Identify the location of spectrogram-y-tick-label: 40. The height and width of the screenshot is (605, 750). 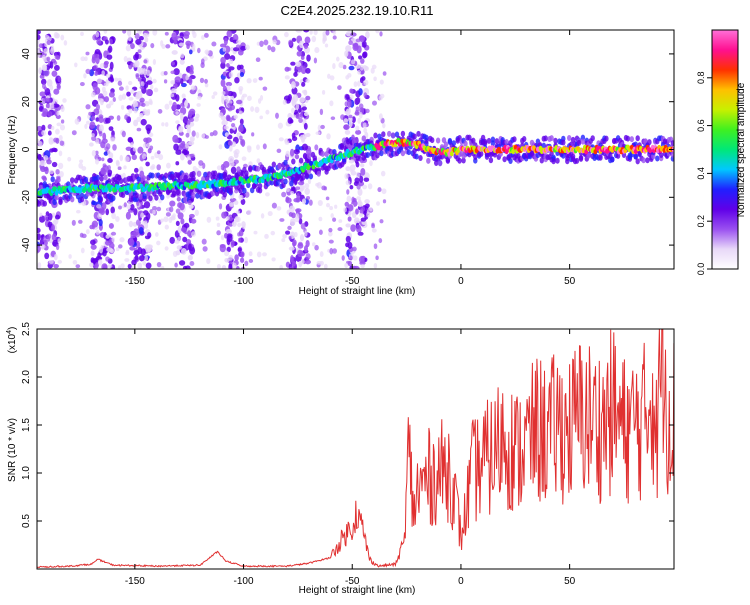
(26, 54).